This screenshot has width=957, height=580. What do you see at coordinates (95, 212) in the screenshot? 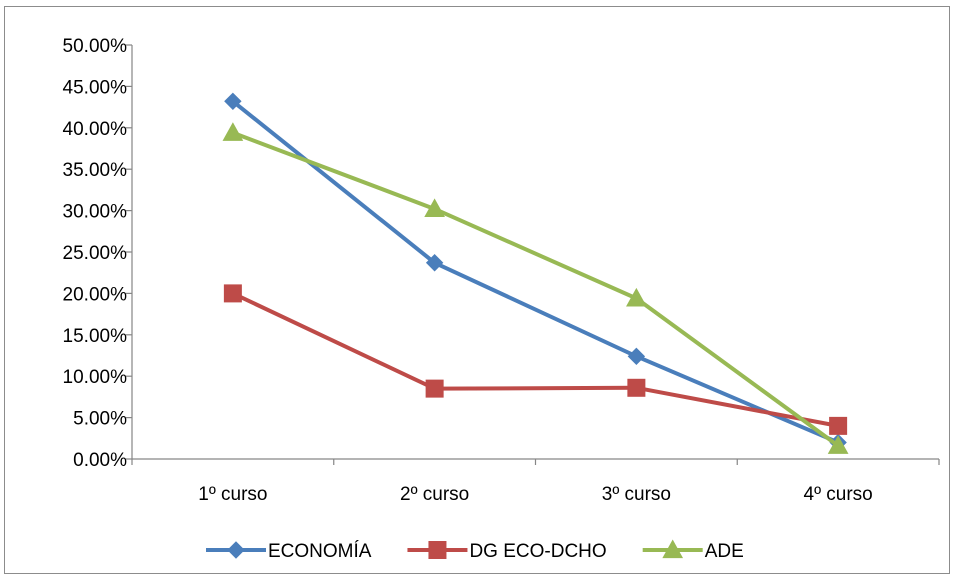
I see `y-tick-label: 30.00%` at bounding box center [95, 212].